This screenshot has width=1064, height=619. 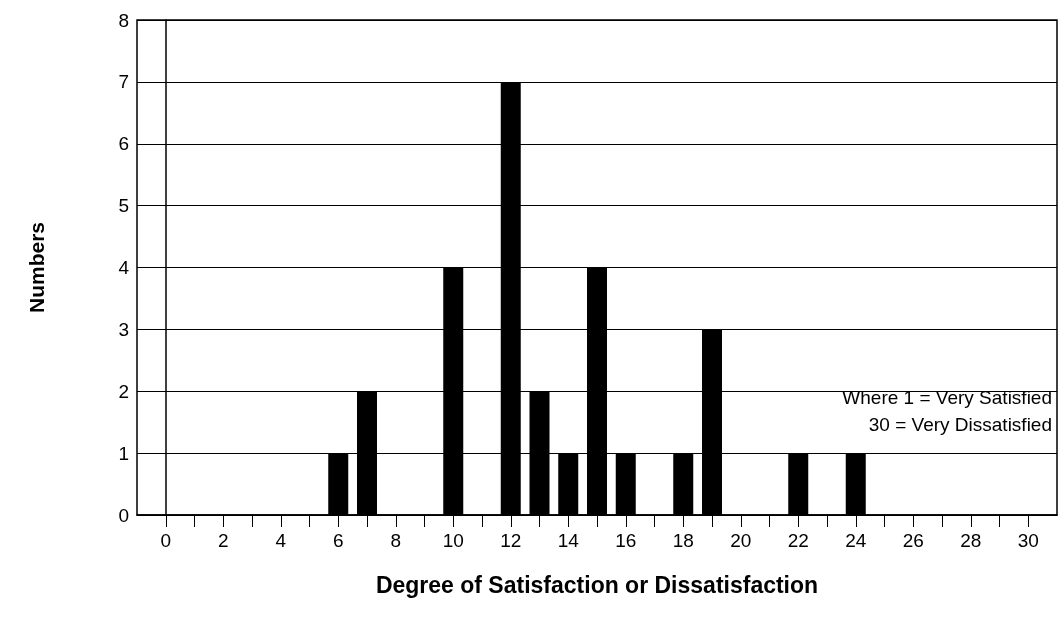 I want to click on x-tick-label: 24, so click(x=856, y=540).